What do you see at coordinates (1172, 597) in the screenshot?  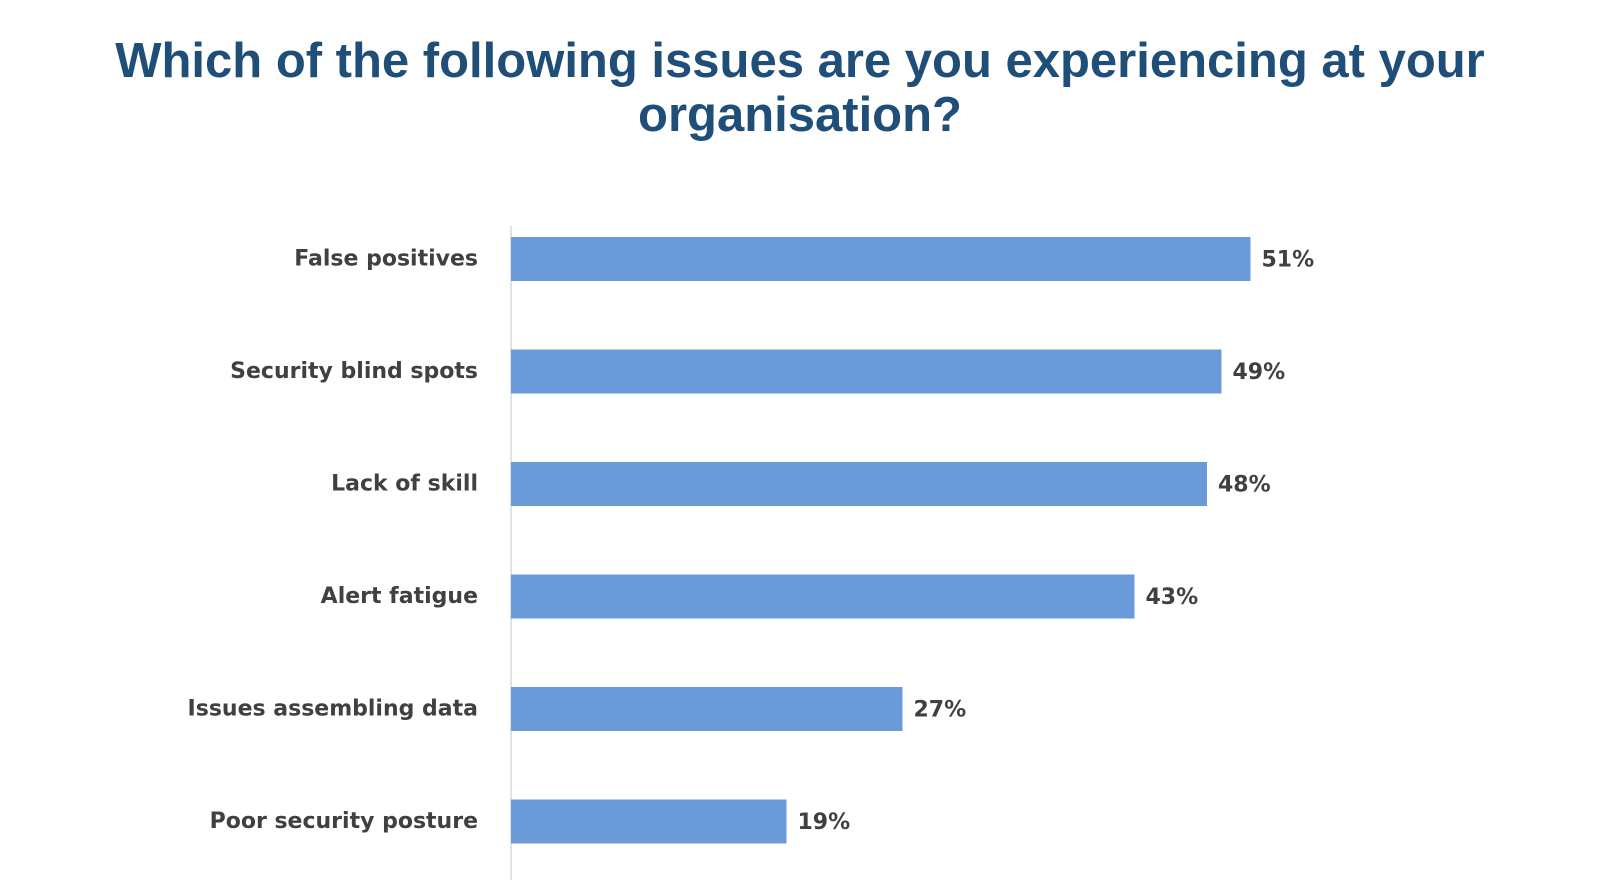 I see `value-label-alert-fatigue: 43%` at bounding box center [1172, 597].